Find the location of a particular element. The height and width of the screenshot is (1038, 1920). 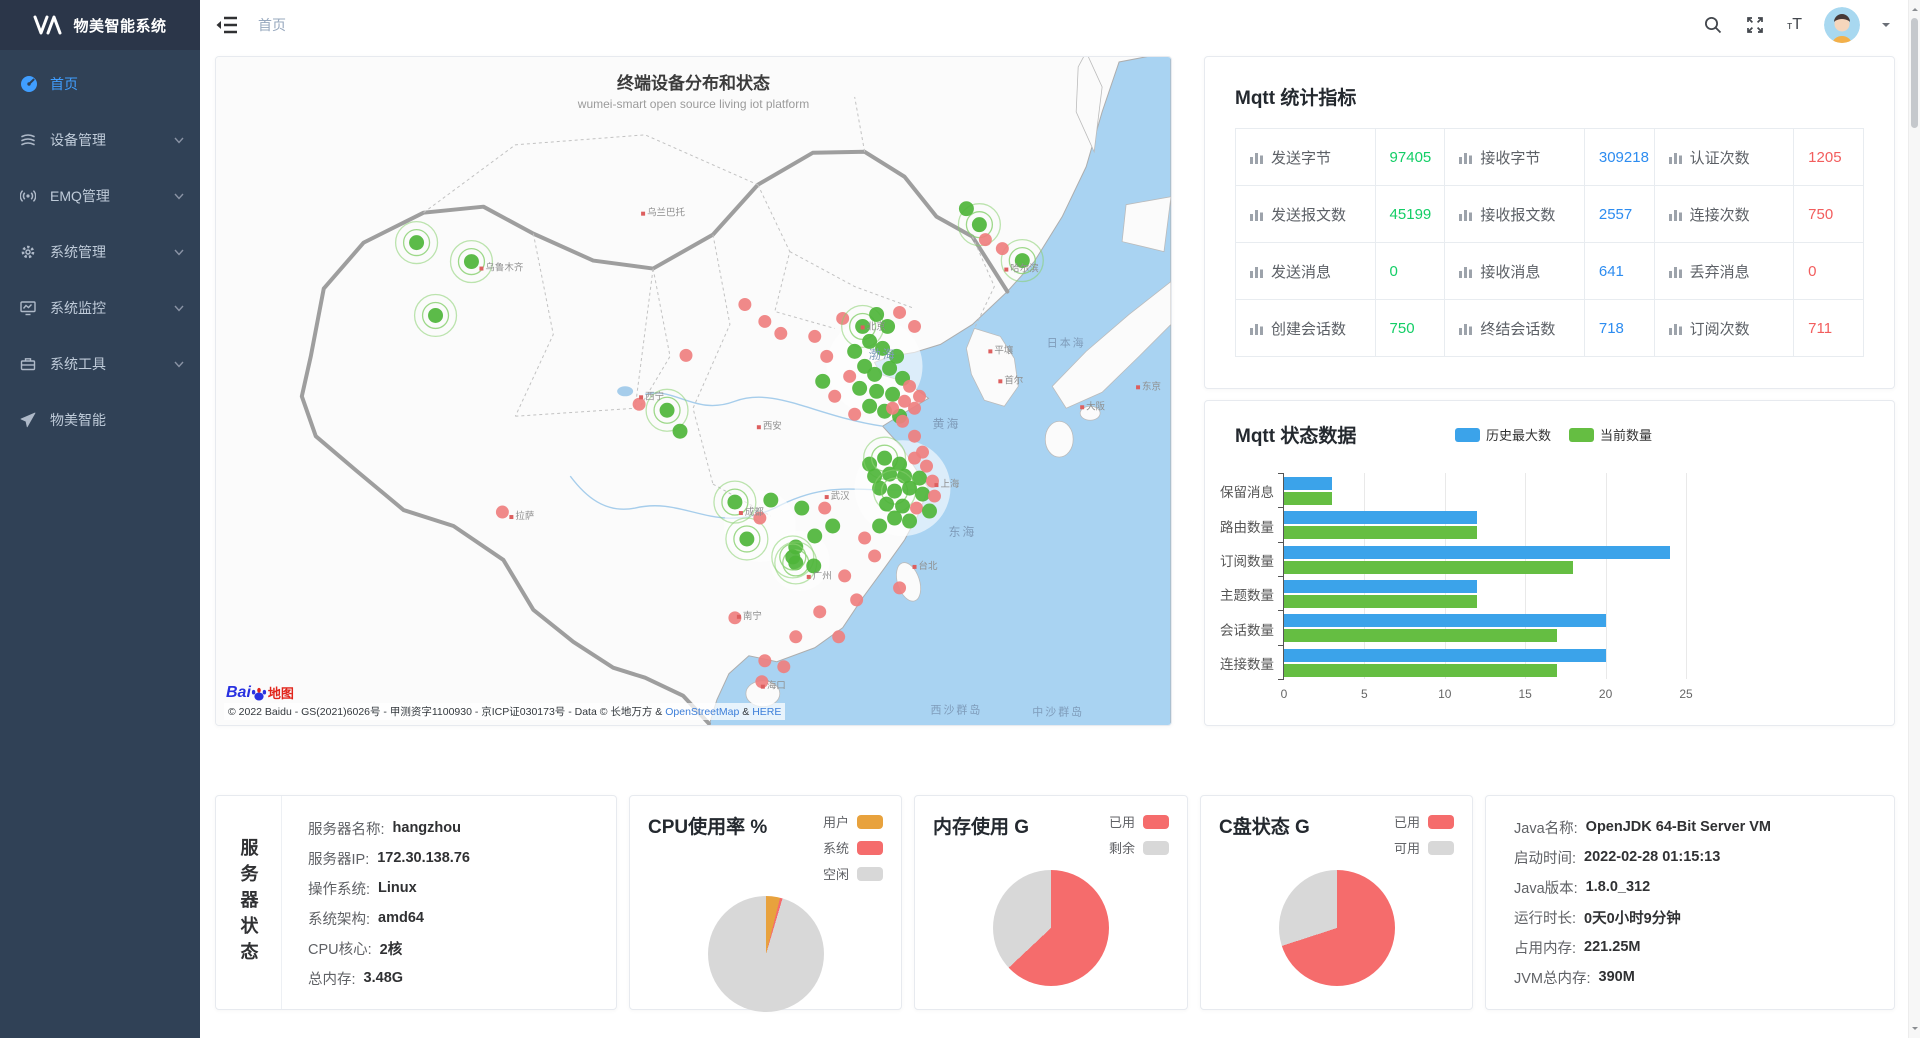

memory-pie-chart is located at coordinates (1051, 928).